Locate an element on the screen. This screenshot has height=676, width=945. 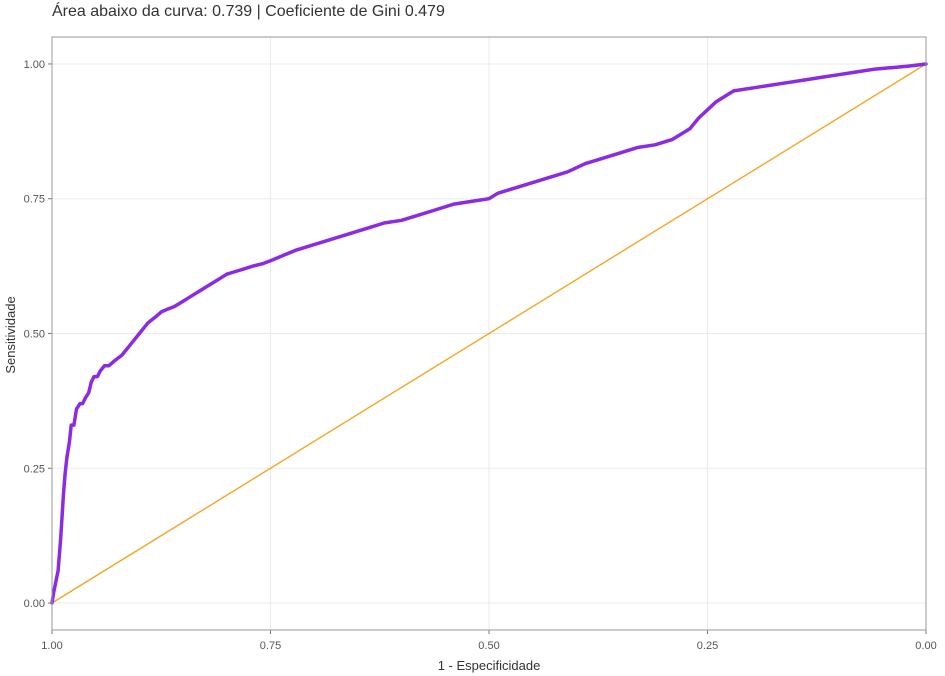
y-tick-label: 0.50 is located at coordinates (34, 335).